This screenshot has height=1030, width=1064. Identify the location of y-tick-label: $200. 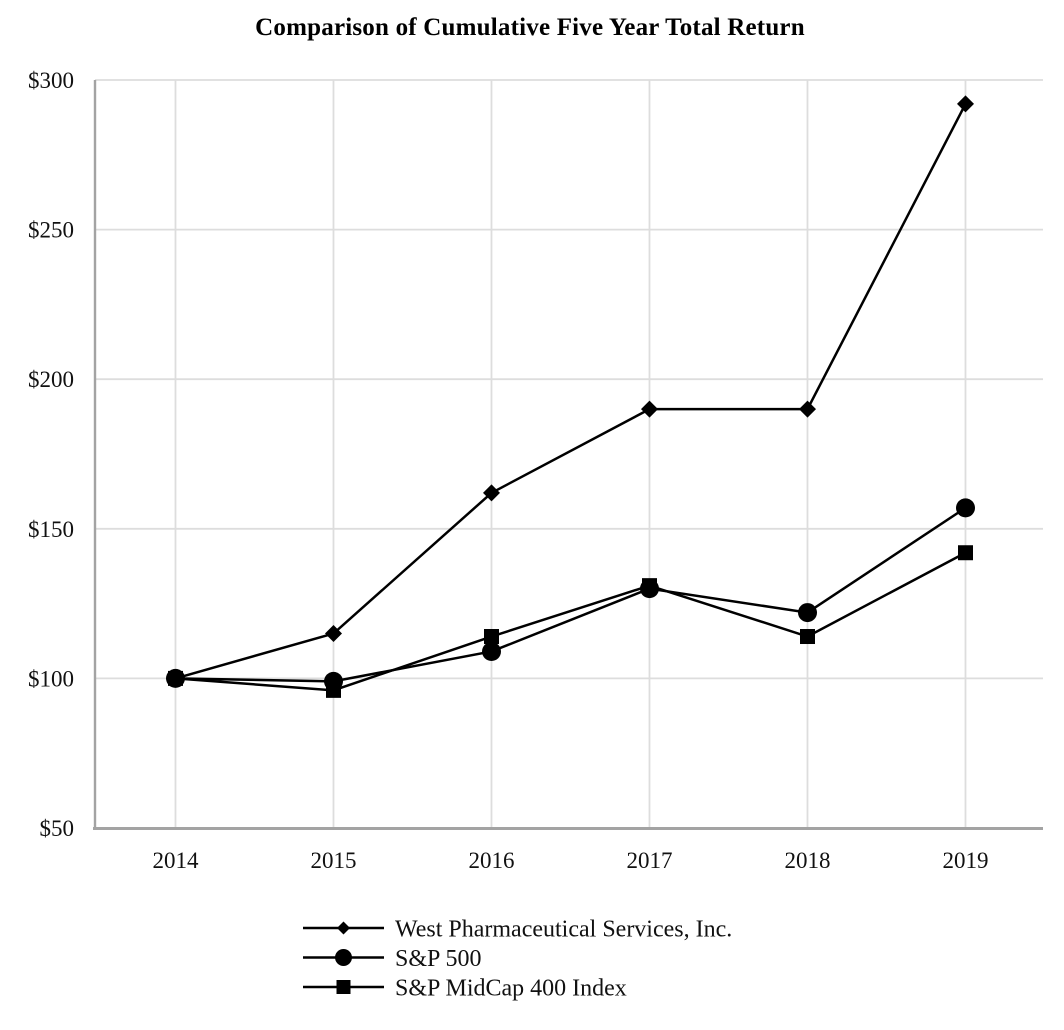
(51, 379).